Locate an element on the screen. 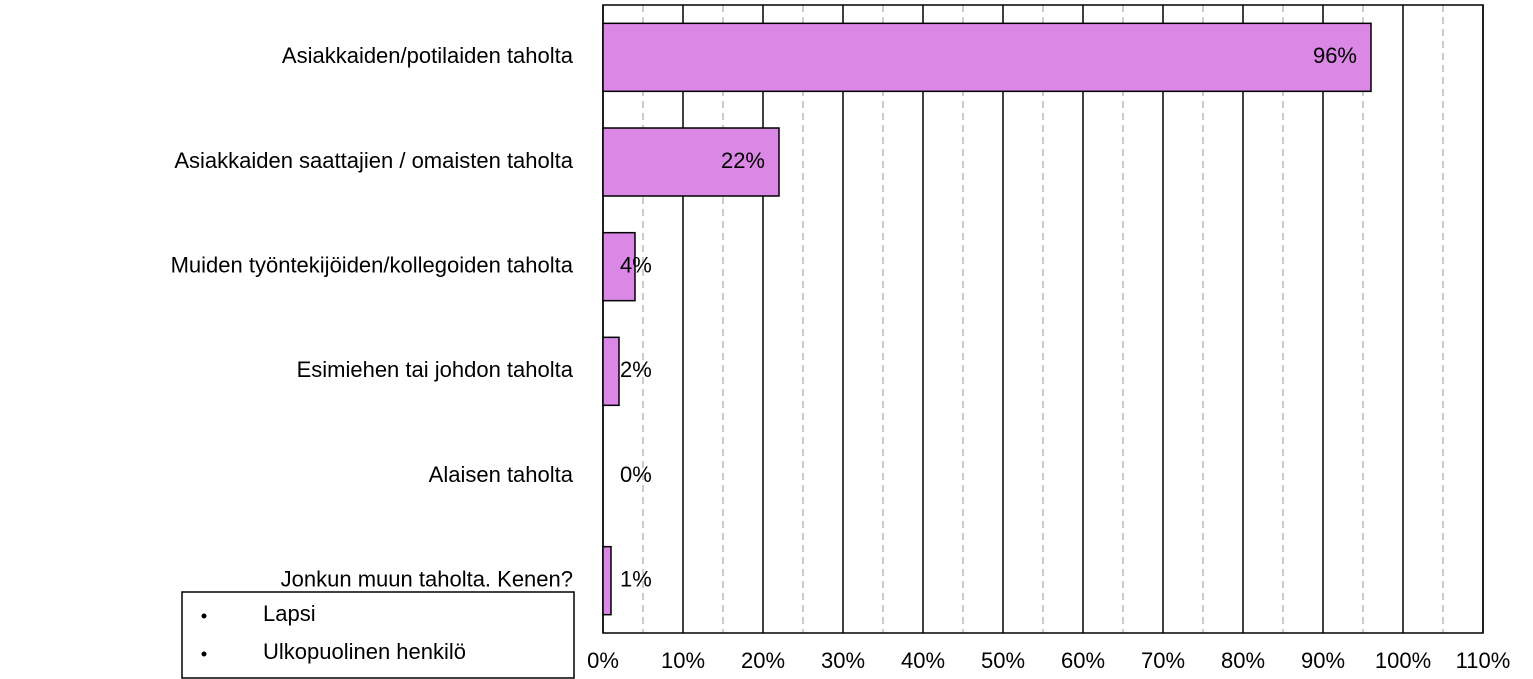 The height and width of the screenshot is (679, 1533). x-tick-label: 40% is located at coordinates (923, 660).